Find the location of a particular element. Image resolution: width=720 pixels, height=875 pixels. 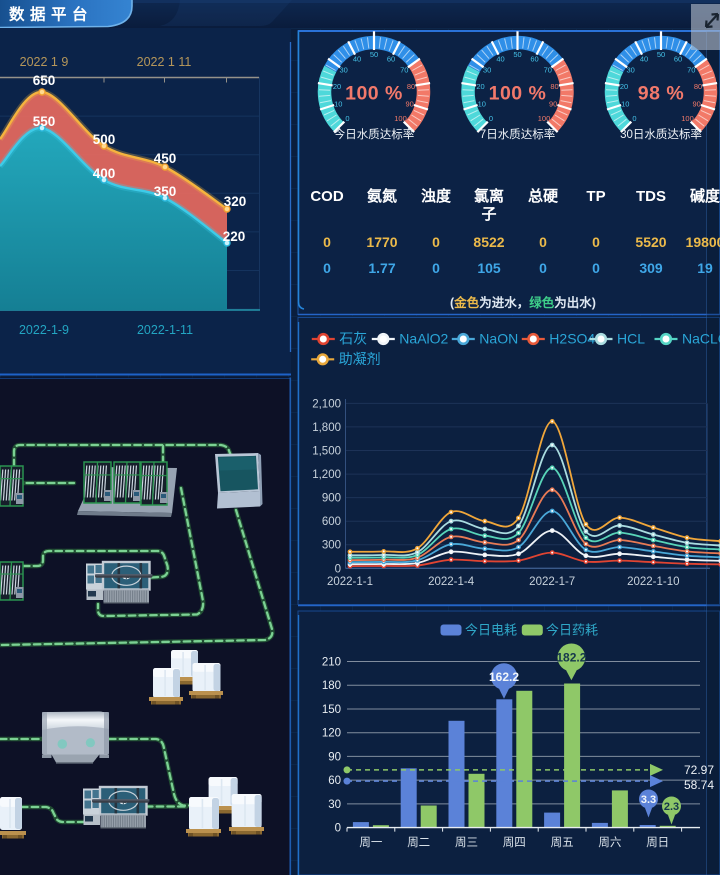

svg-text: 周六 is located at coordinates (609, 842).